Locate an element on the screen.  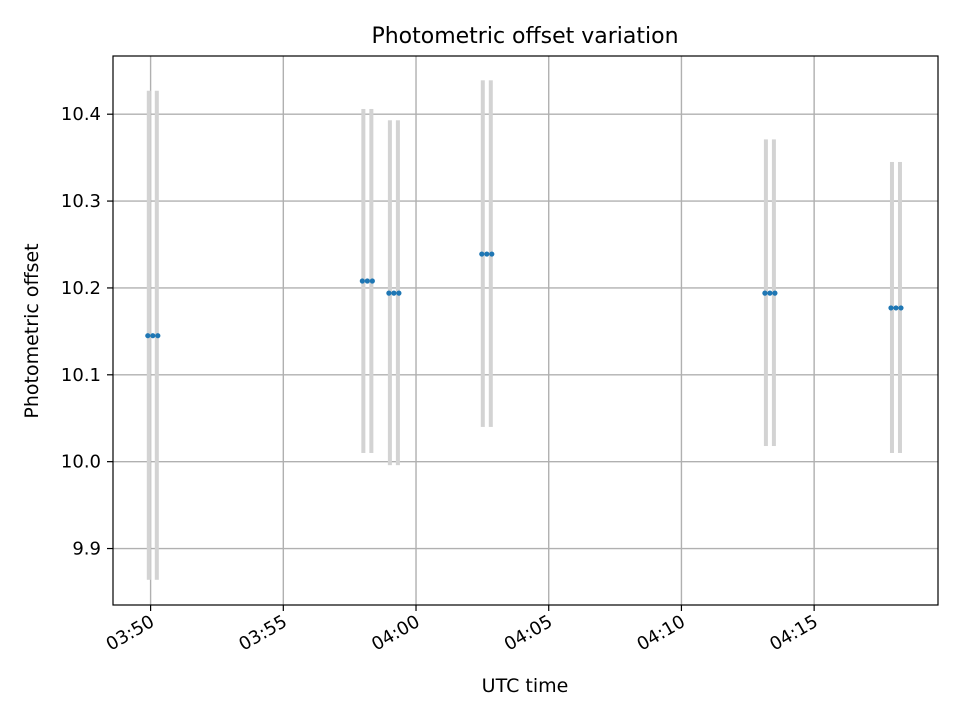
y-axis-label: Photometric offset is located at coordinates (32, 330).